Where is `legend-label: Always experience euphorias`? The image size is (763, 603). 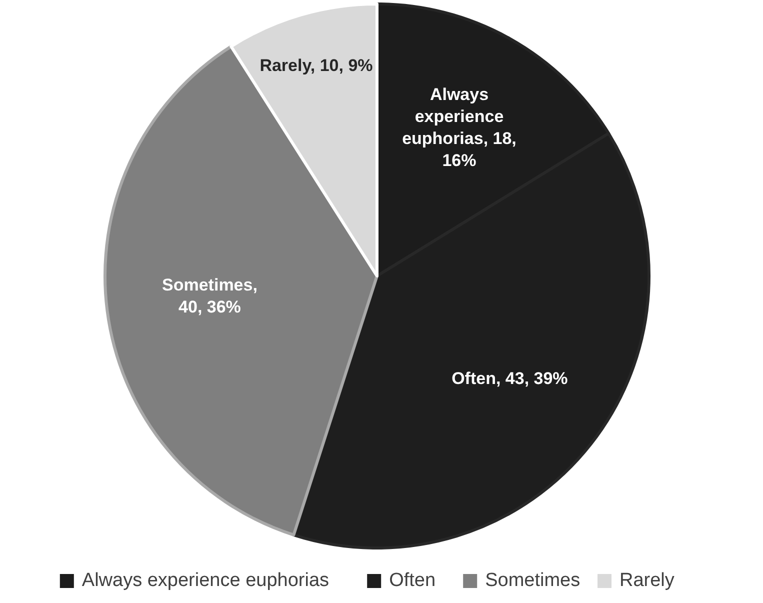 legend-label: Always experience euphorias is located at coordinates (206, 581).